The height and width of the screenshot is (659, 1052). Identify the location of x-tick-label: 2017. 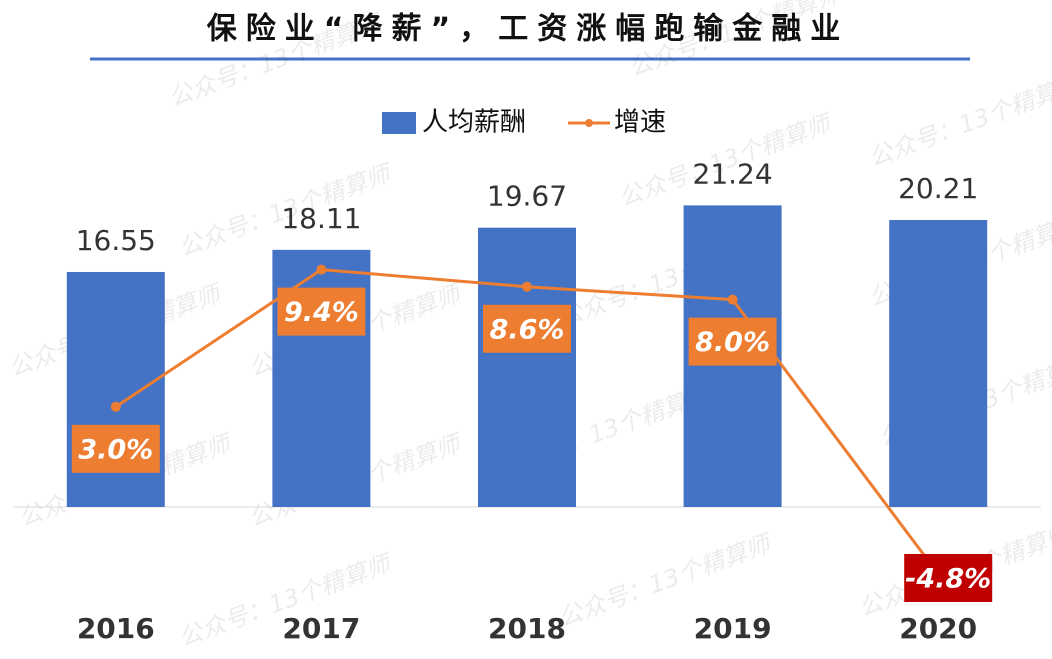
(321, 628).